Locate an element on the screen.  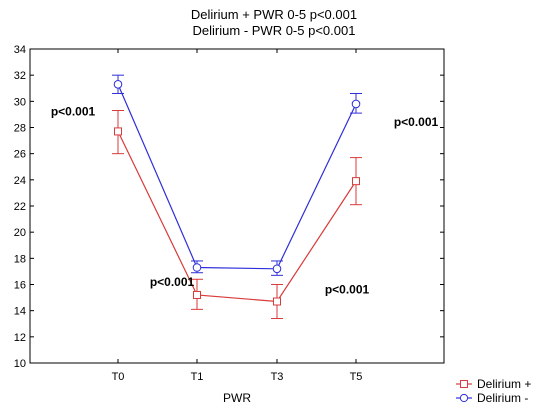
legend-label: Delirium + is located at coordinates (504, 384).